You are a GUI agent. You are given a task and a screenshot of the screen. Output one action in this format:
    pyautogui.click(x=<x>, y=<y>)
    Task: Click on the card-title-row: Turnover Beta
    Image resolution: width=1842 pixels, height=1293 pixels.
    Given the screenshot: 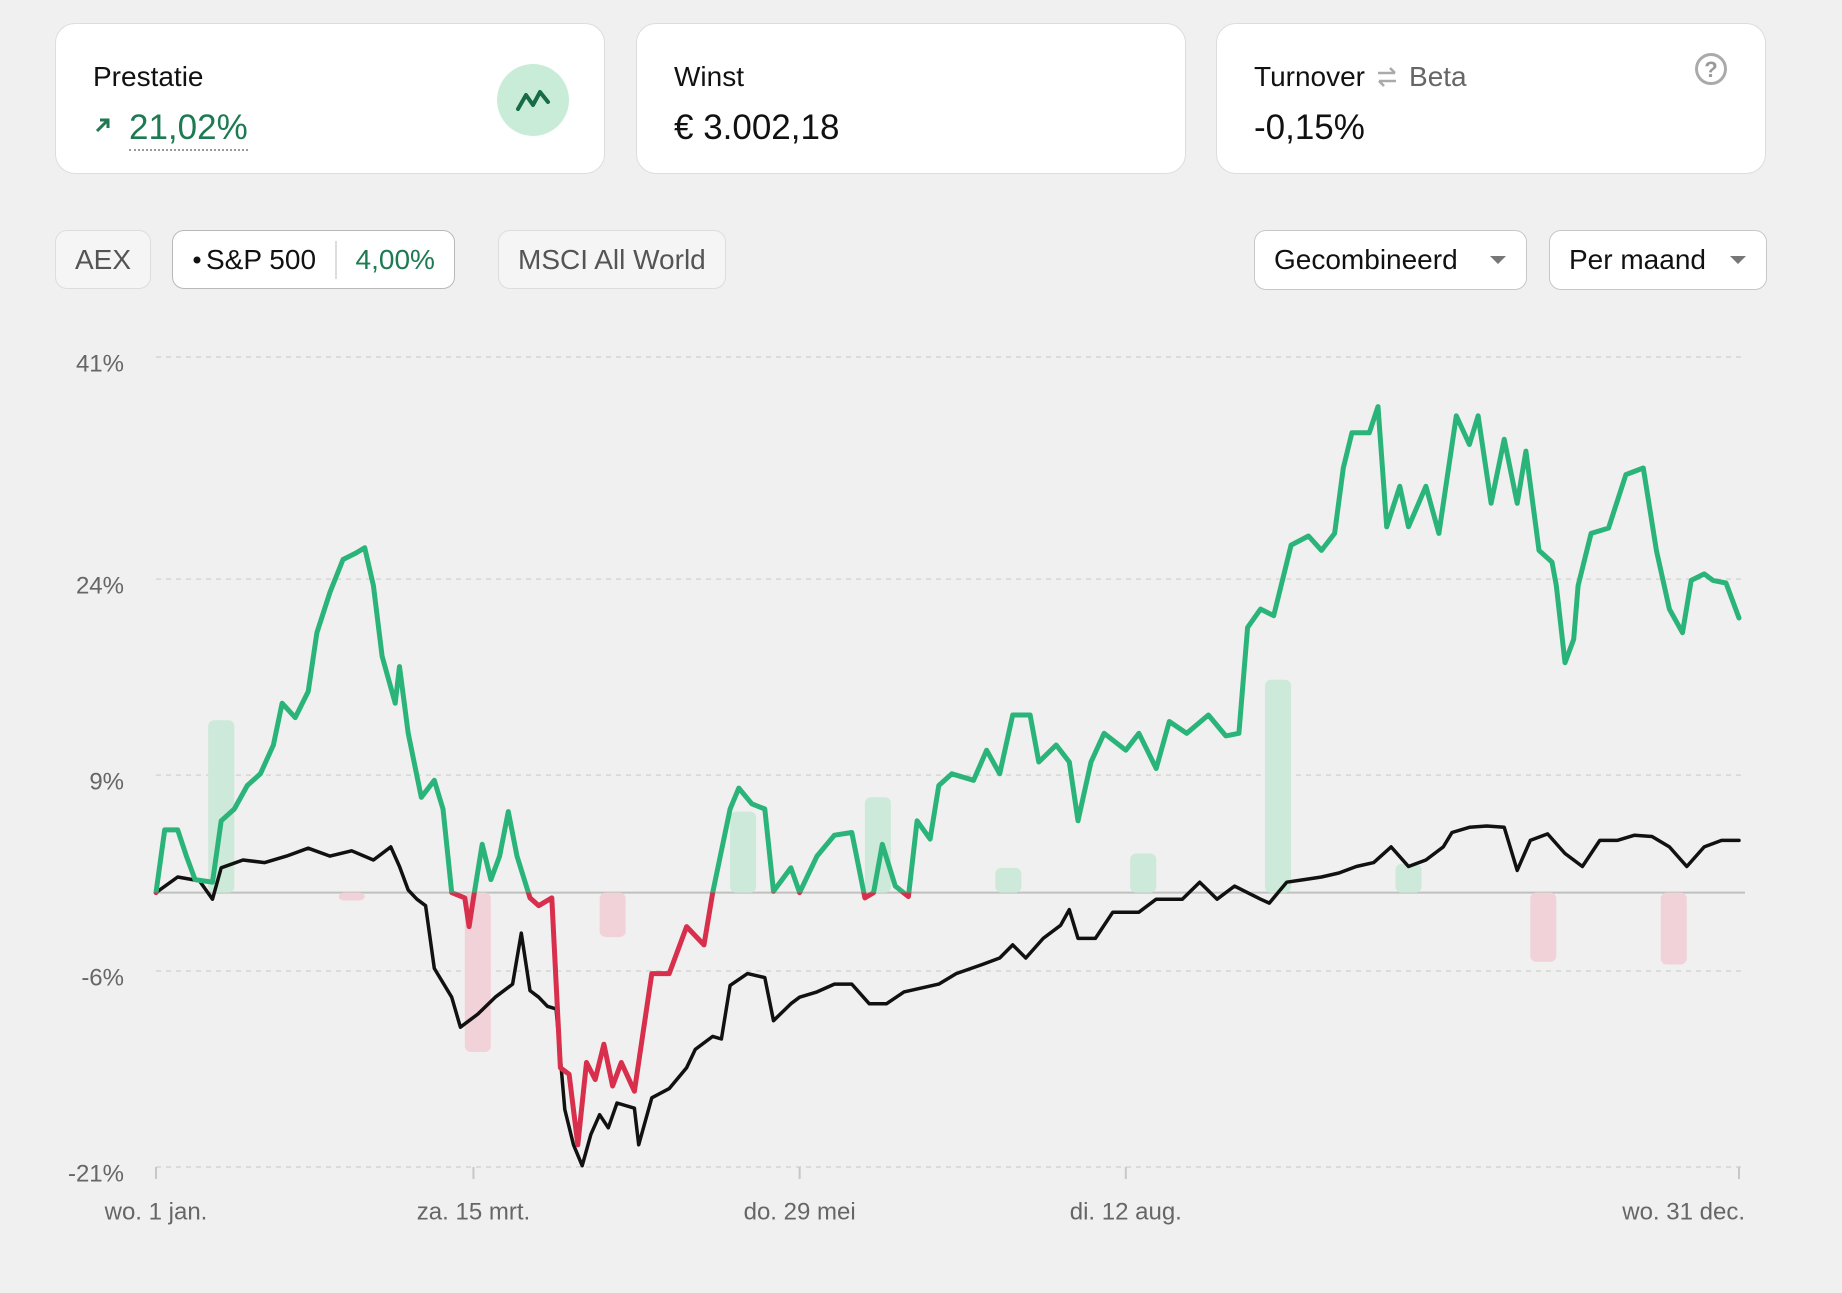 What is the action you would take?
    pyautogui.click(x=1360, y=77)
    